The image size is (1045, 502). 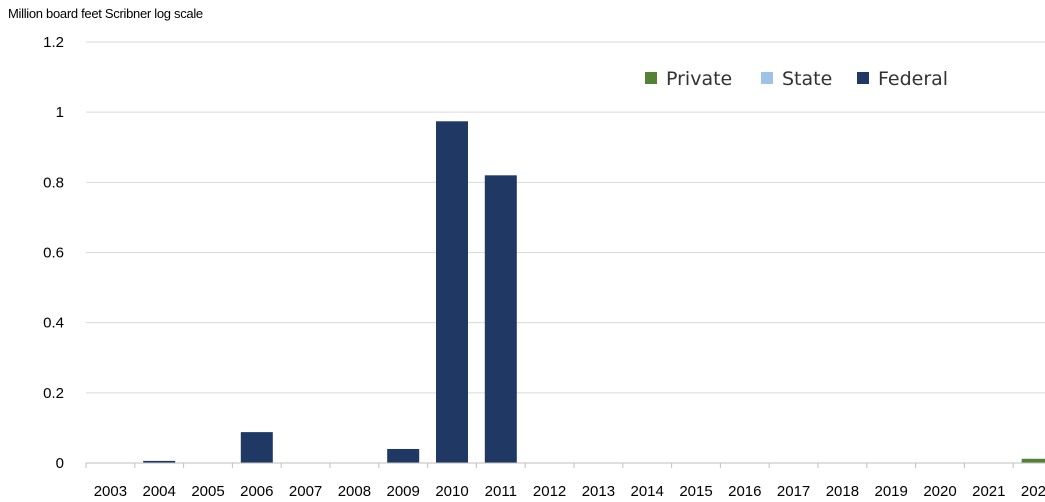 I want to click on legend-swatch-state, so click(x=767, y=78).